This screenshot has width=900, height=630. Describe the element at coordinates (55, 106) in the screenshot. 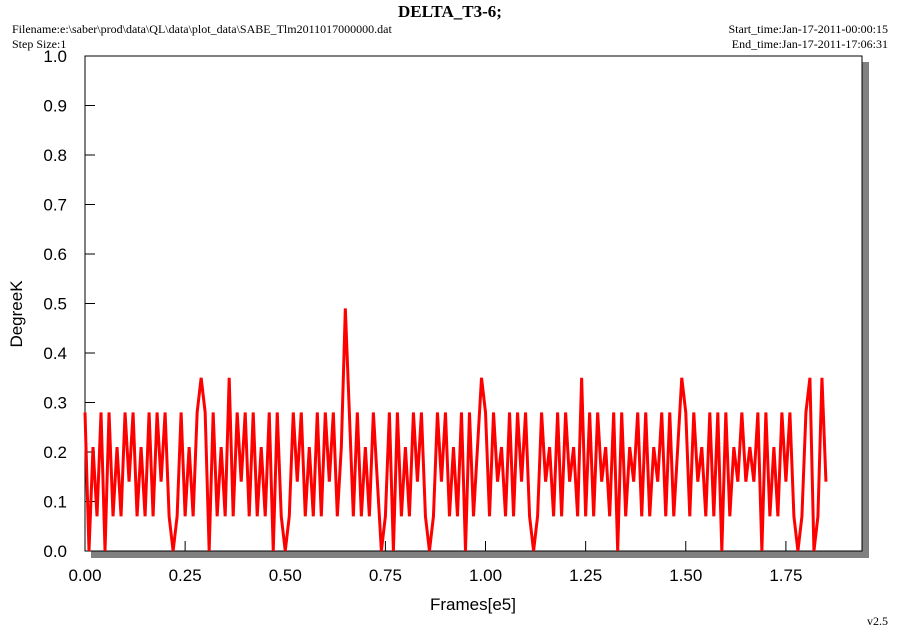

I see `y-tick-label: 0.9` at that location.